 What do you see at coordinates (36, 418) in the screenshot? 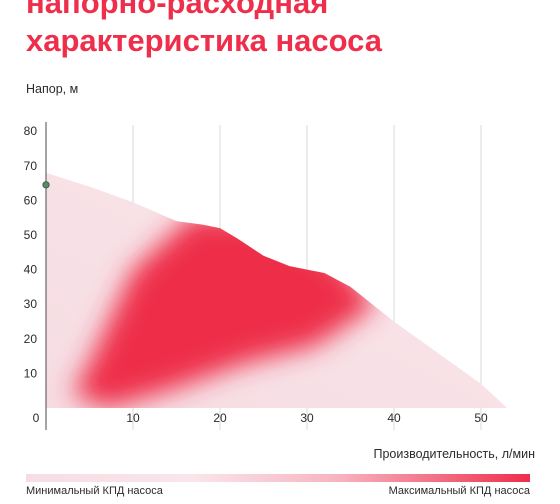
I see `x-tick-0: 0` at bounding box center [36, 418].